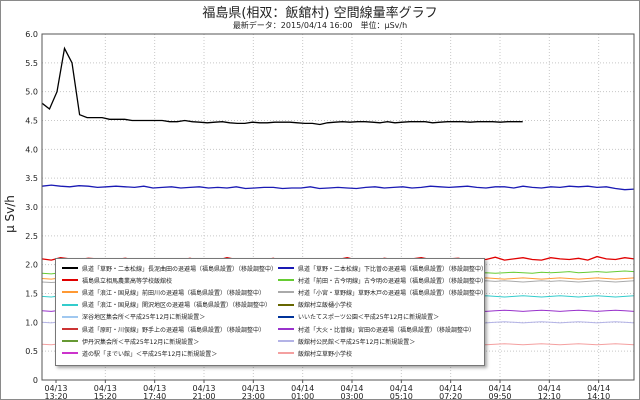 This screenshot has height=400, width=640. Describe the element at coordinates (10, 214) in the screenshot. I see `y-axis-label: μ Sv/h` at that location.